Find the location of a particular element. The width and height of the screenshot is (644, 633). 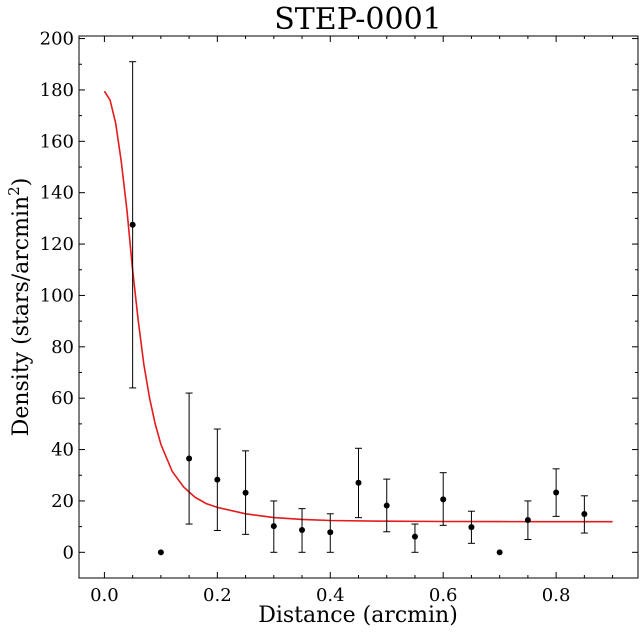

y-tick-label: 80 is located at coordinates (62, 347).